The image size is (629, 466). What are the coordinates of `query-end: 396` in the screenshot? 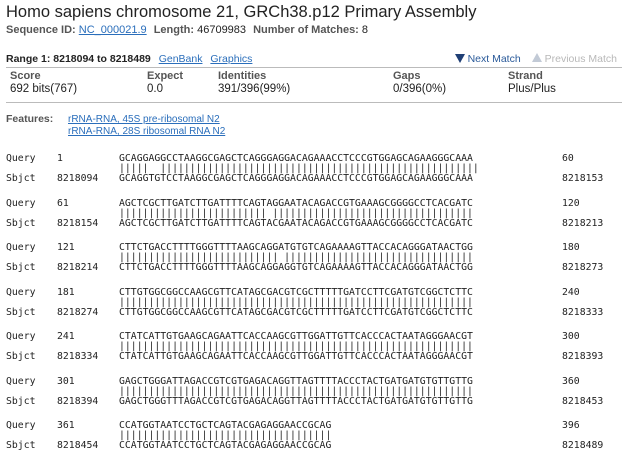 It's located at (571, 425).